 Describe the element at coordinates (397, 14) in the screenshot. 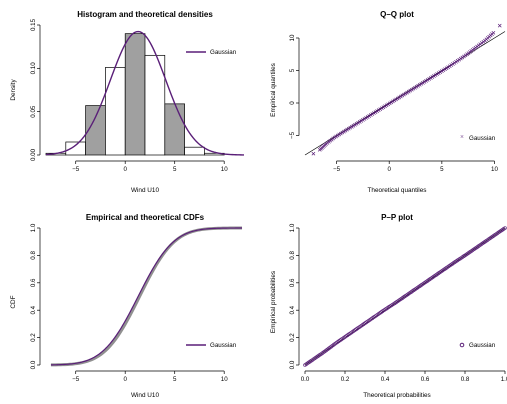

I see `qq-title: Q–Q plot` at that location.